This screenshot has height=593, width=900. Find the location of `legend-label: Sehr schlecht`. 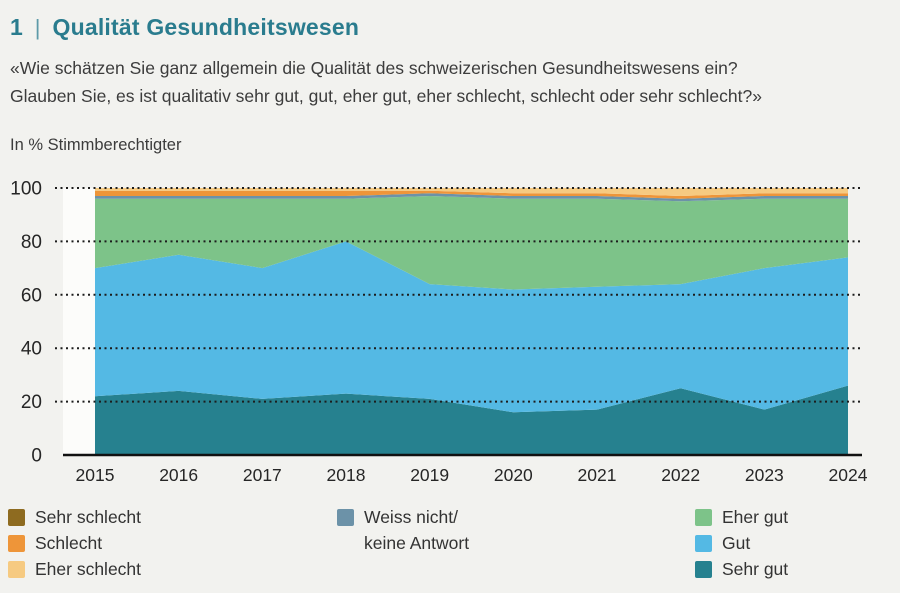

legend-label: Sehr schlecht is located at coordinates (88, 516).